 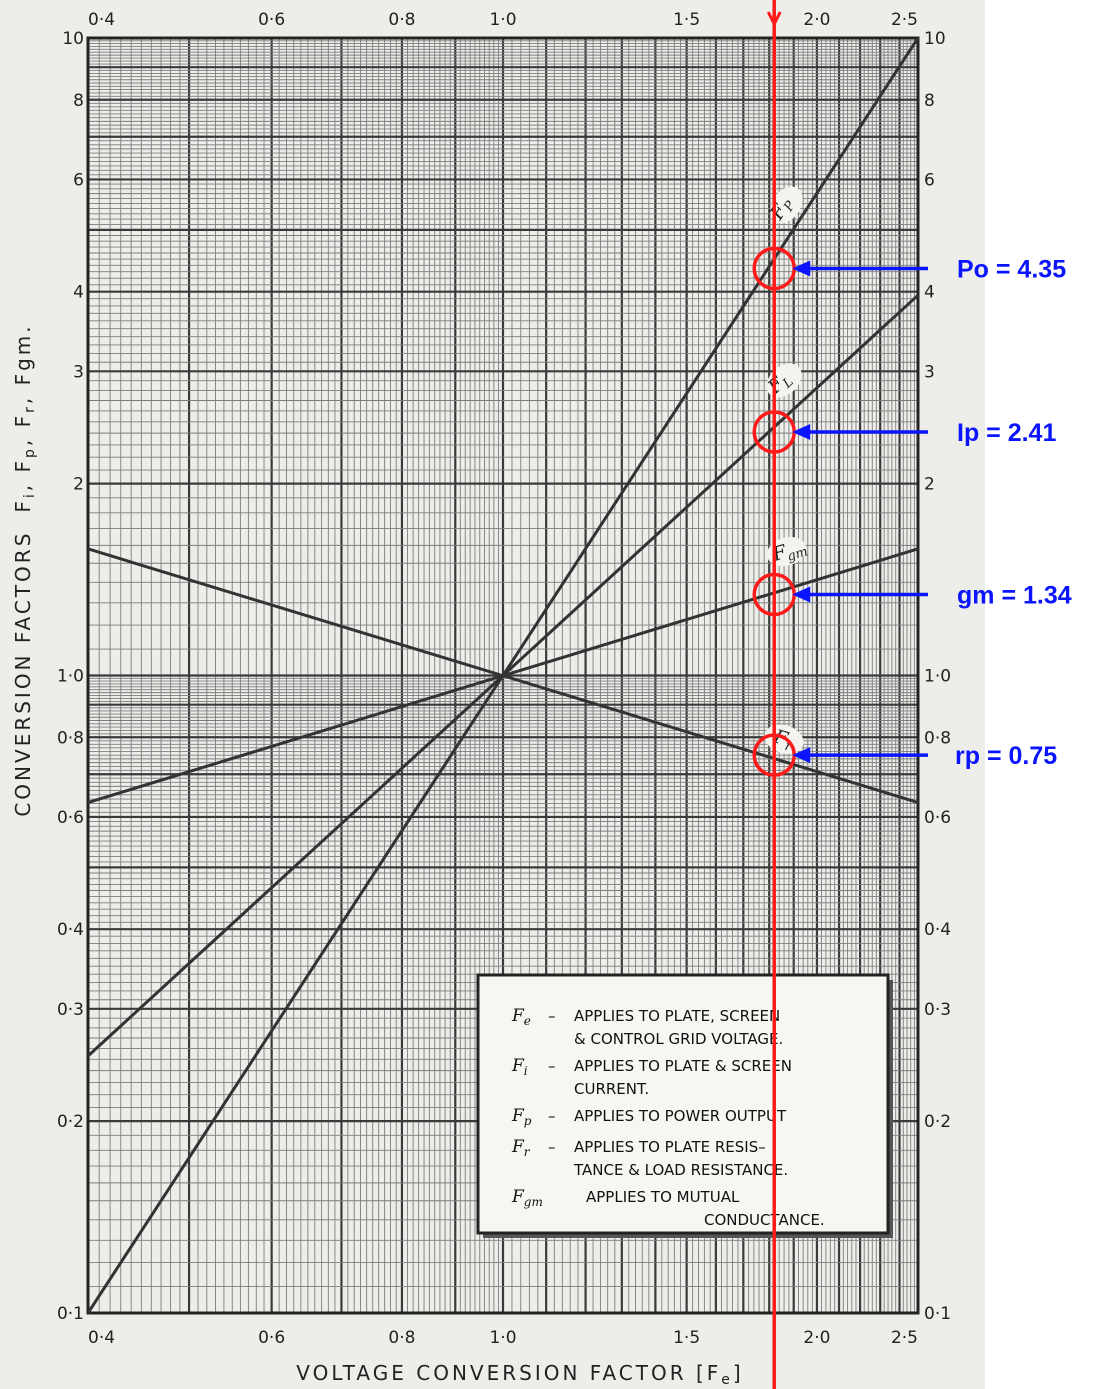 What do you see at coordinates (1006, 756) in the screenshot?
I see `annotation-label: rp = 0.75` at bounding box center [1006, 756].